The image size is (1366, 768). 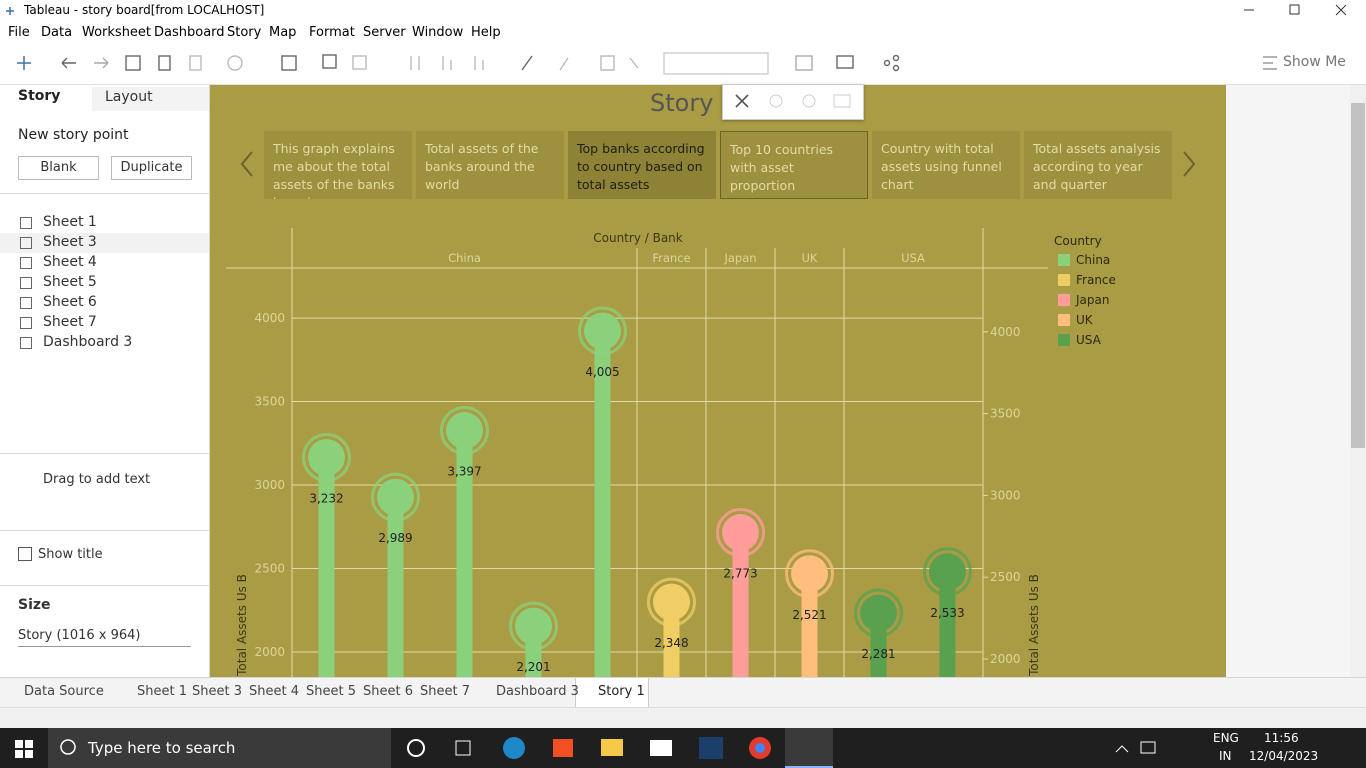 What do you see at coordinates (669, 63) in the screenshot?
I see `toolbar-icons` at bounding box center [669, 63].